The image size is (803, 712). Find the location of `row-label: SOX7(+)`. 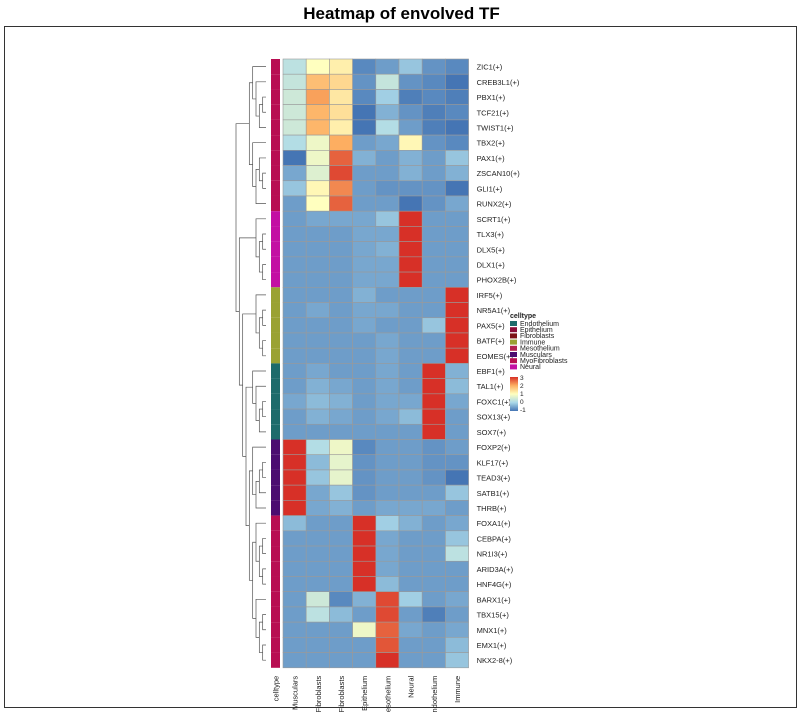

row-label: SOX7(+) is located at coordinates (492, 432).